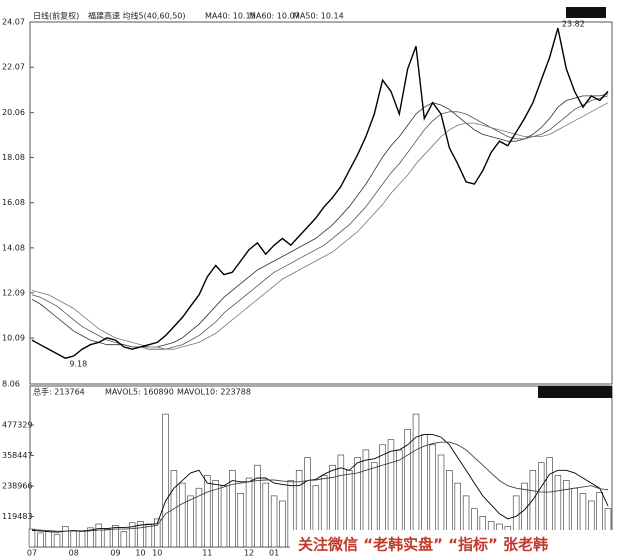 Image resolution: width=619 pixels, height=559 pixels. I want to click on watermark-box: 关注微信 “老韩实盘” “指标” 张老韩, so click(454, 544).